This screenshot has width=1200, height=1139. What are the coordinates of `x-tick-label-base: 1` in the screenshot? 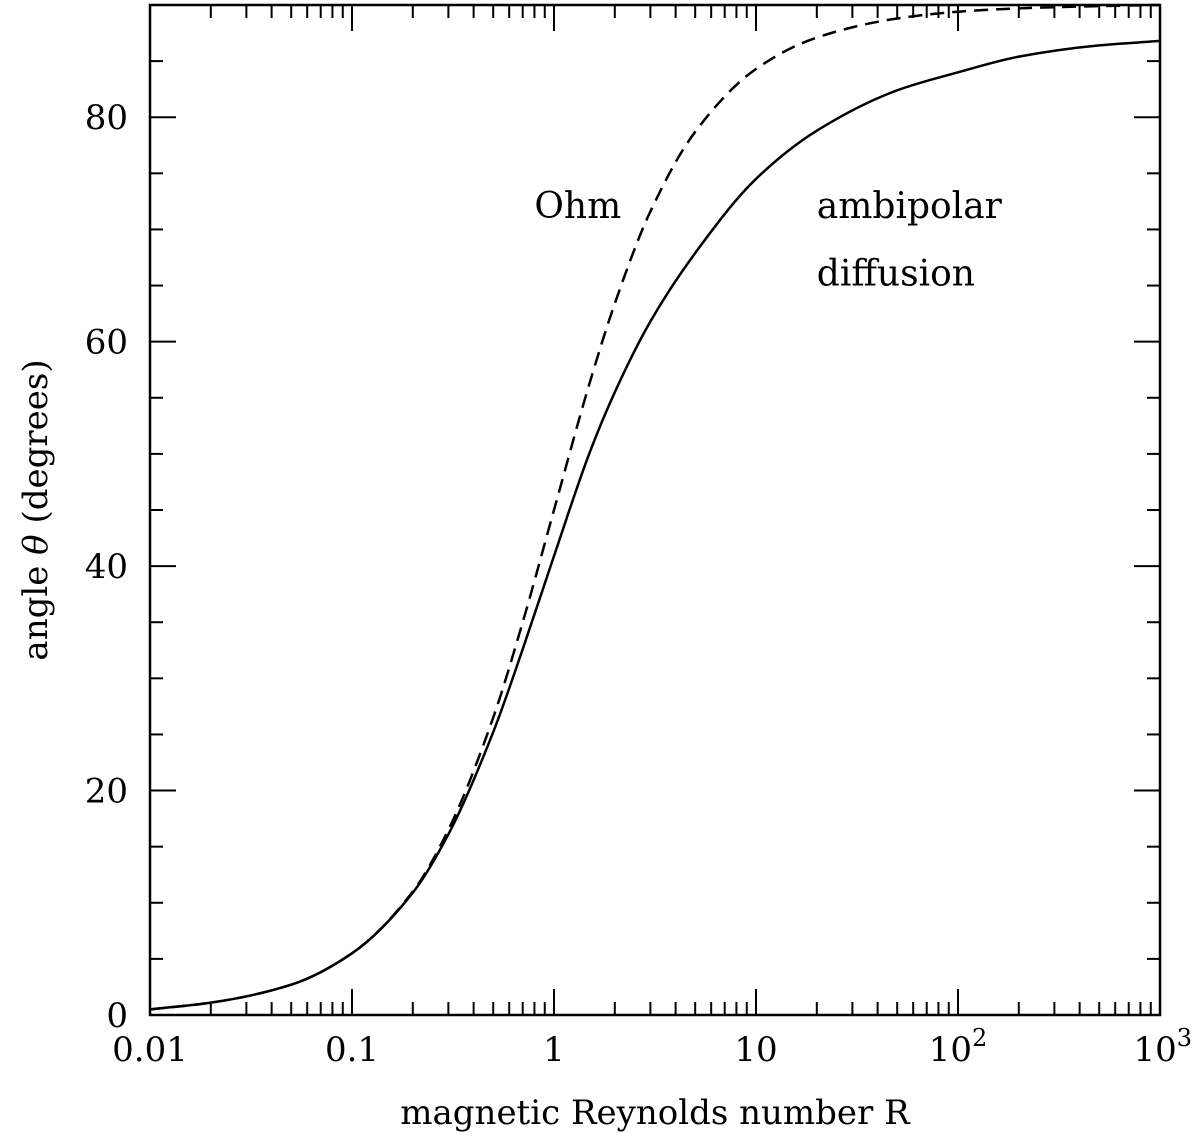 It's located at (554, 1050).